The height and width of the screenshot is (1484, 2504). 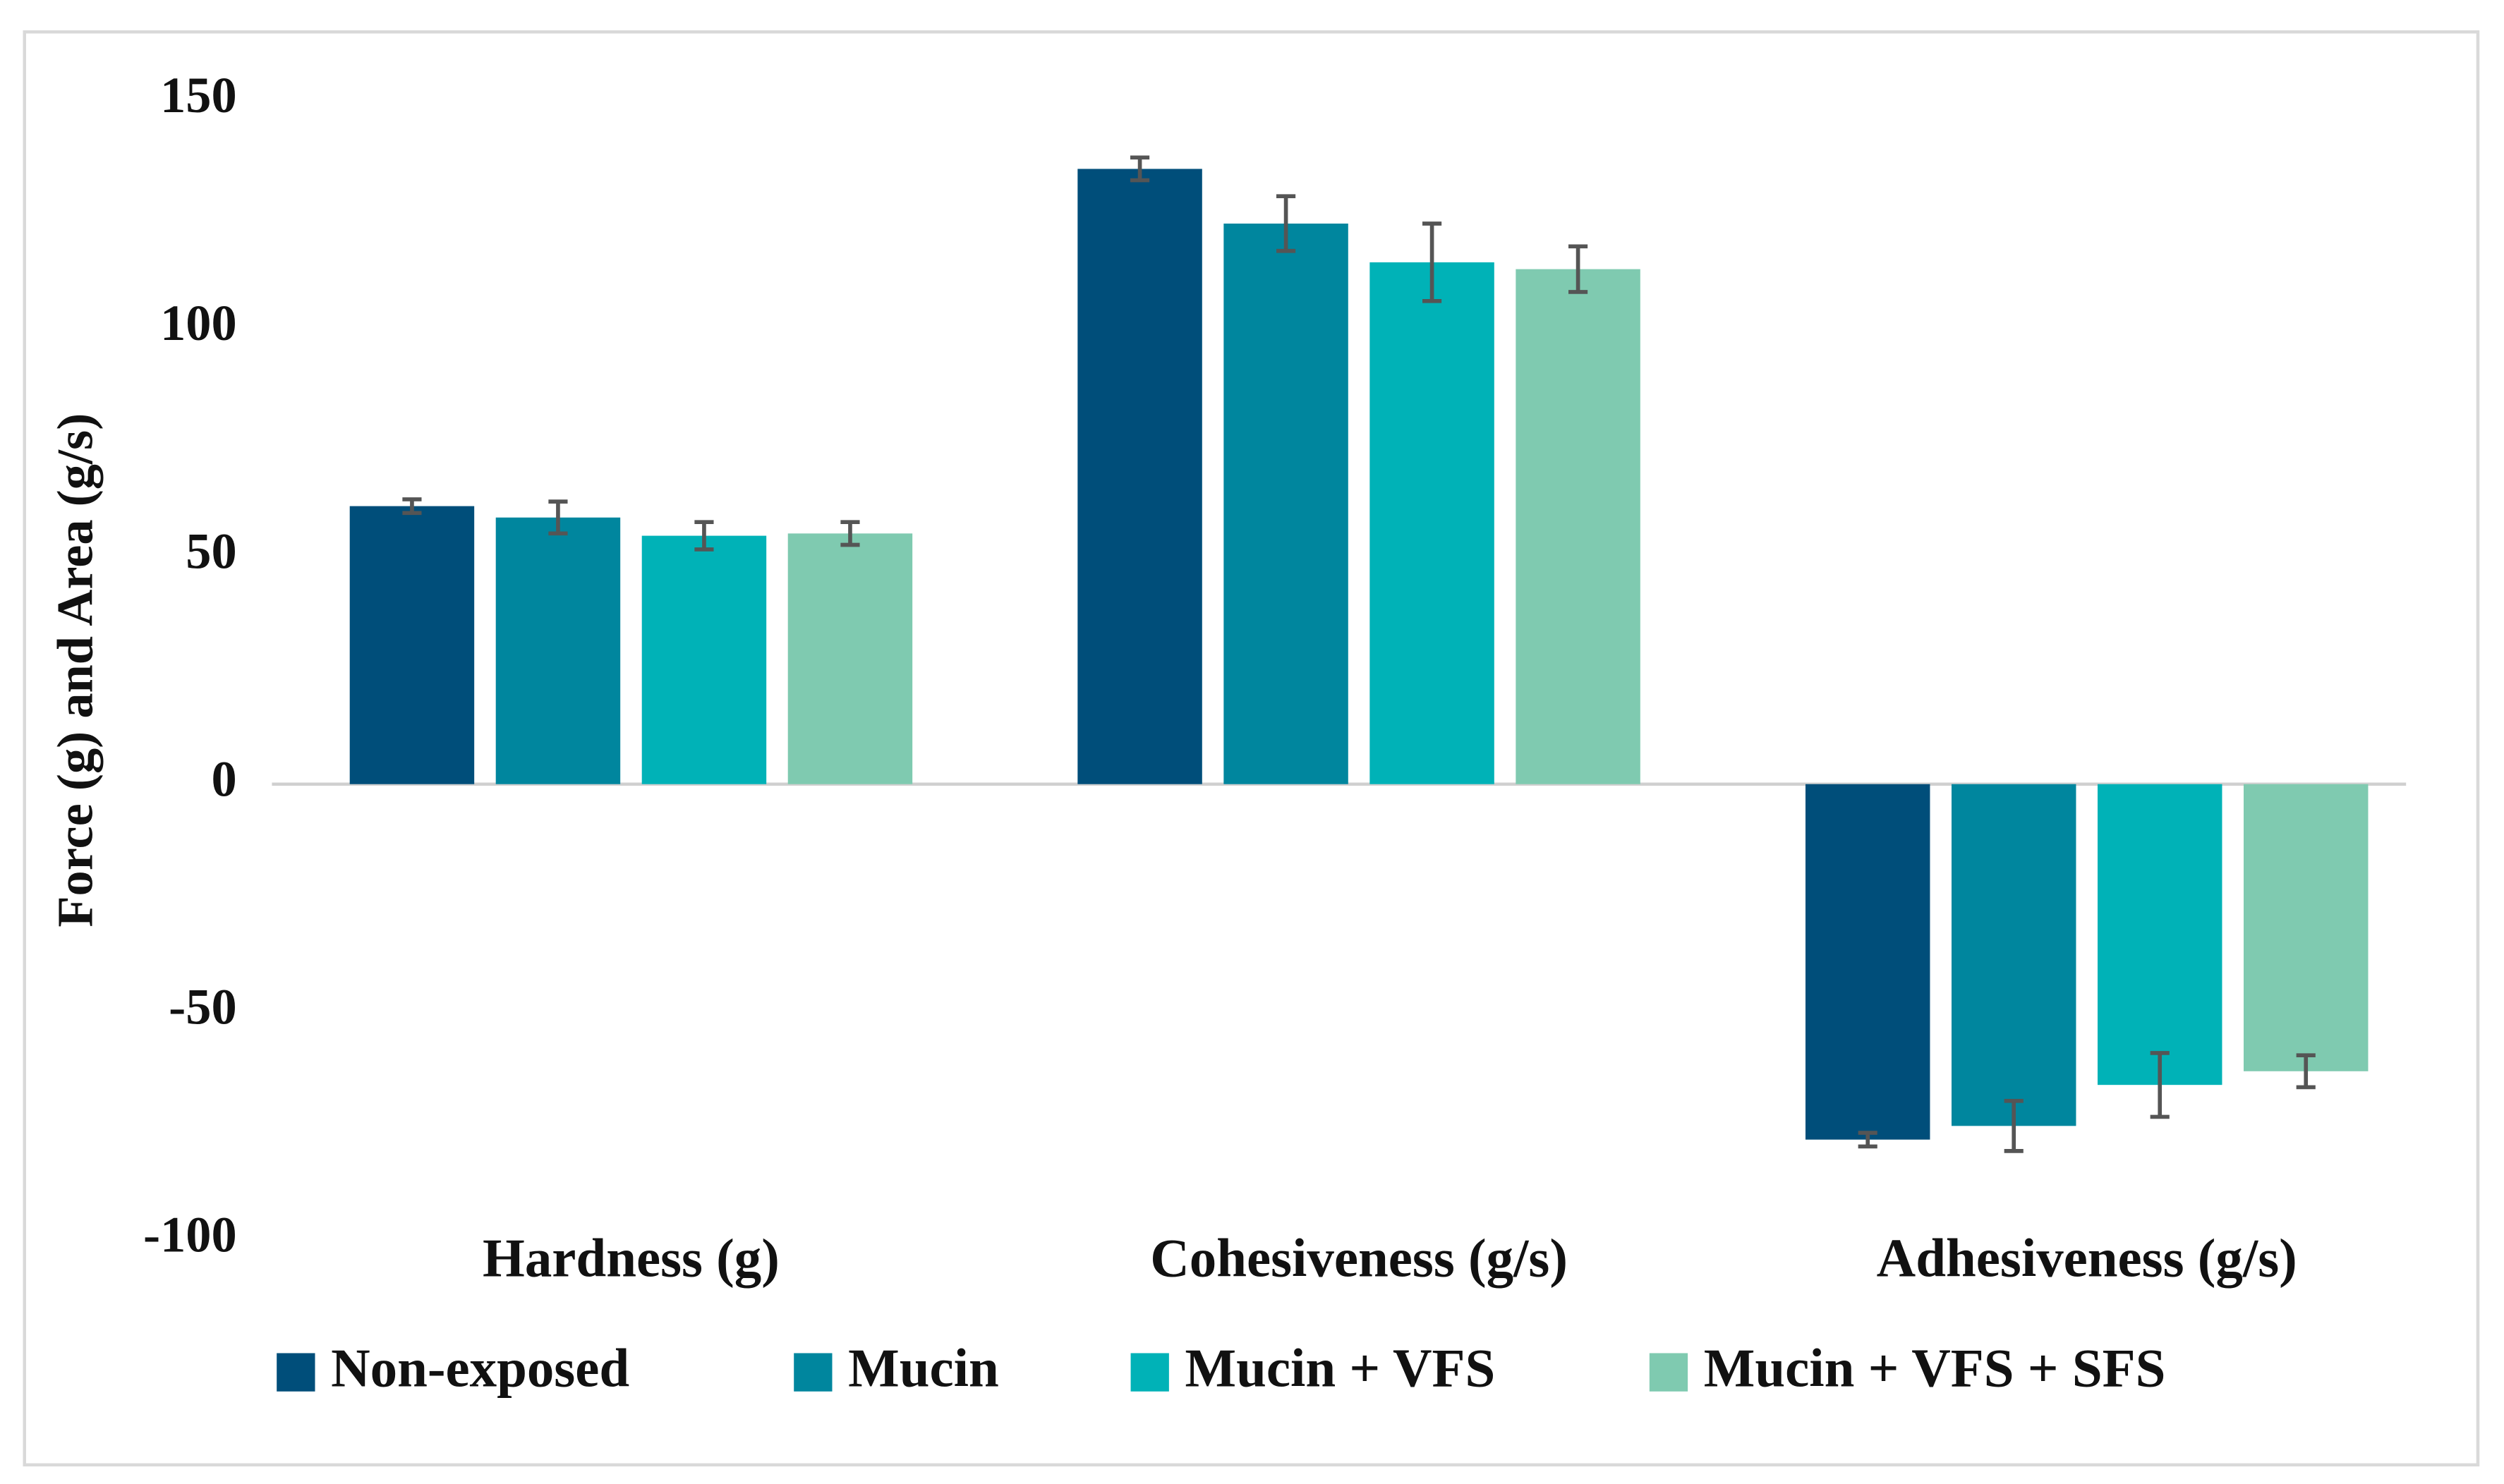 I want to click on y-tick-label: 50, so click(x=211, y=550).